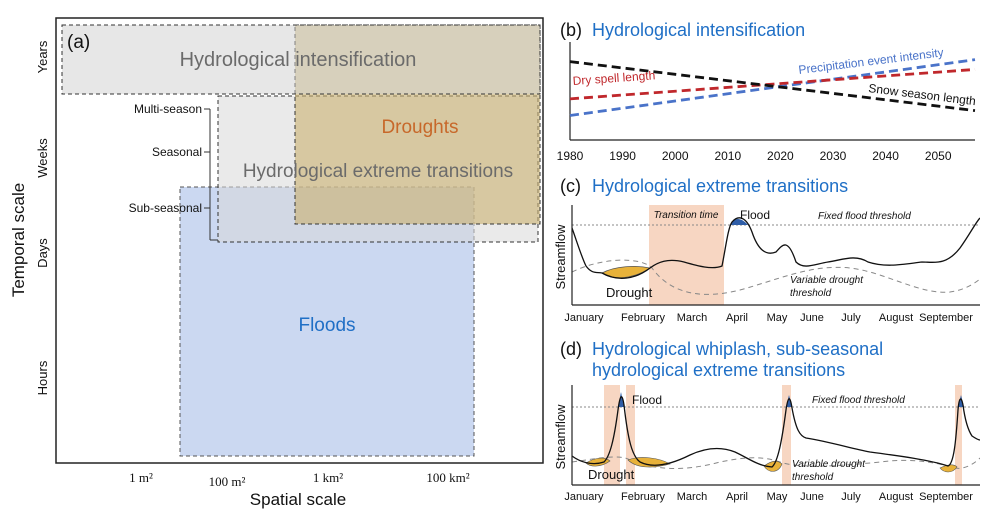  I want to click on panel-d-title-line2: hydrological extreme transitions, so click(718, 370).